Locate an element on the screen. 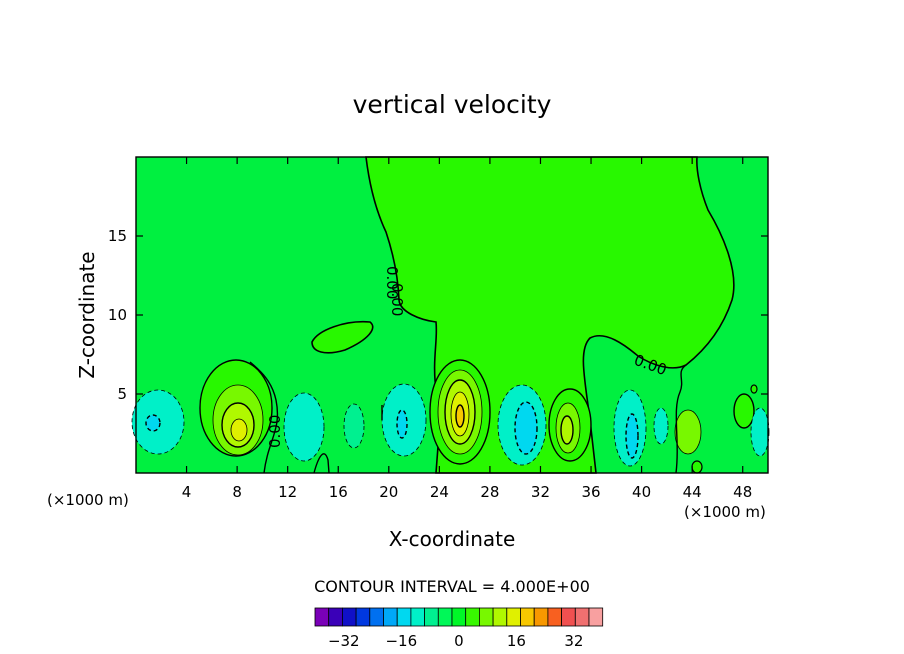 This screenshot has width=904, height=654. colorbar-tick-label: 16 is located at coordinates (516, 641).